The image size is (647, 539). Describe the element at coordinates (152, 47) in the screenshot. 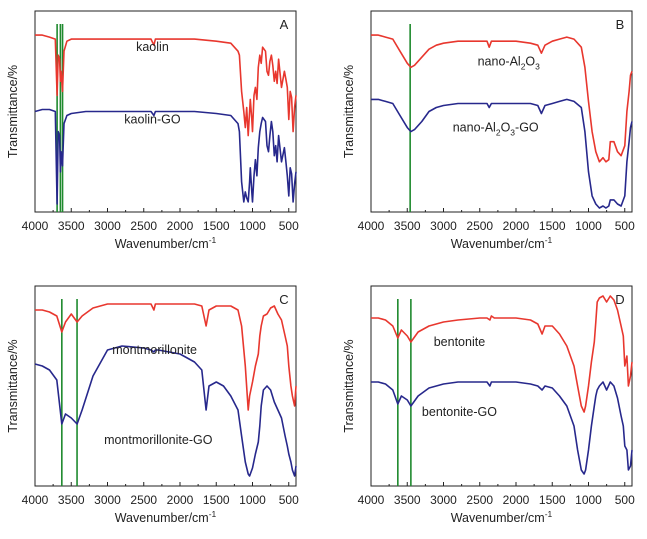

I see `series-label: kaolin` at that location.